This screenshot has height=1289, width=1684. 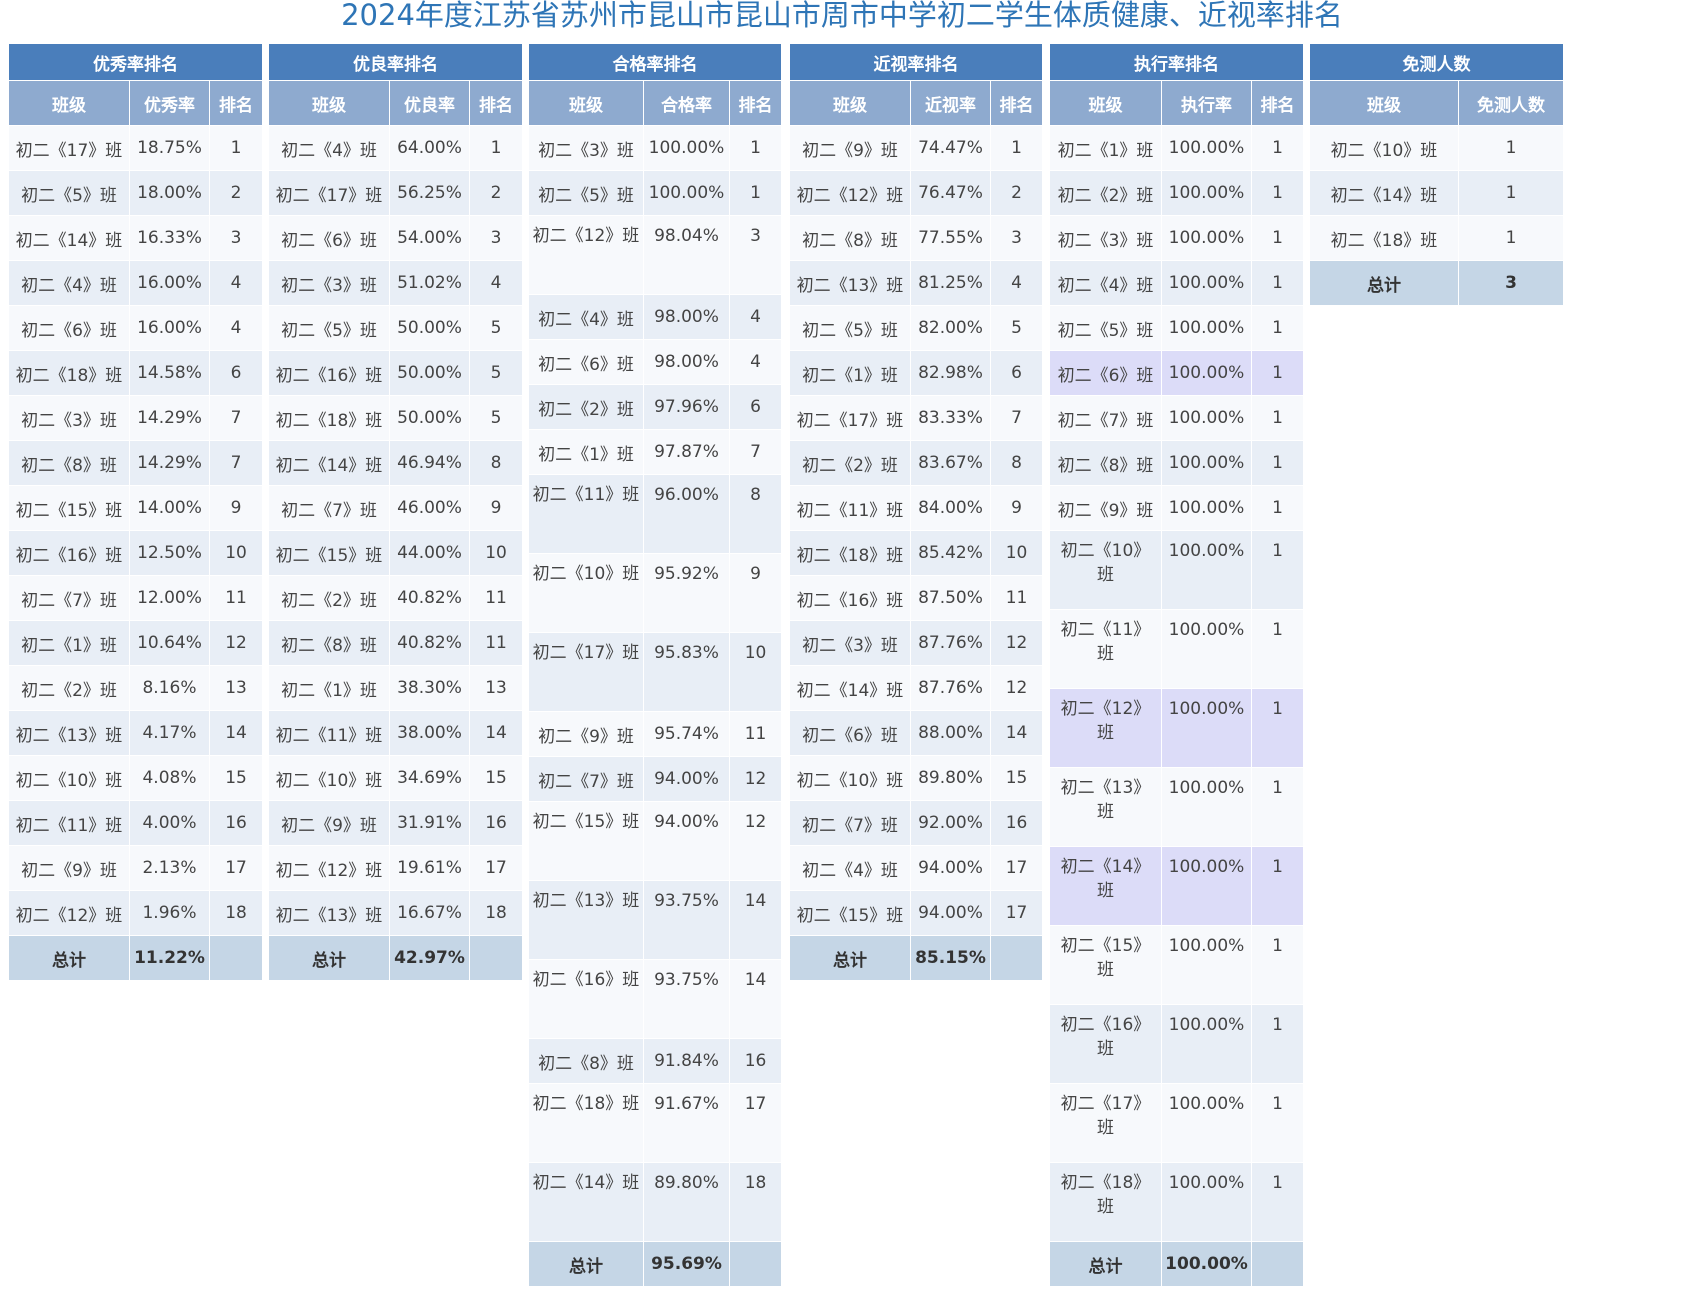 What do you see at coordinates (396, 553) in the screenshot?
I see `table-row: 初二《15》班 44.00% 10` at bounding box center [396, 553].